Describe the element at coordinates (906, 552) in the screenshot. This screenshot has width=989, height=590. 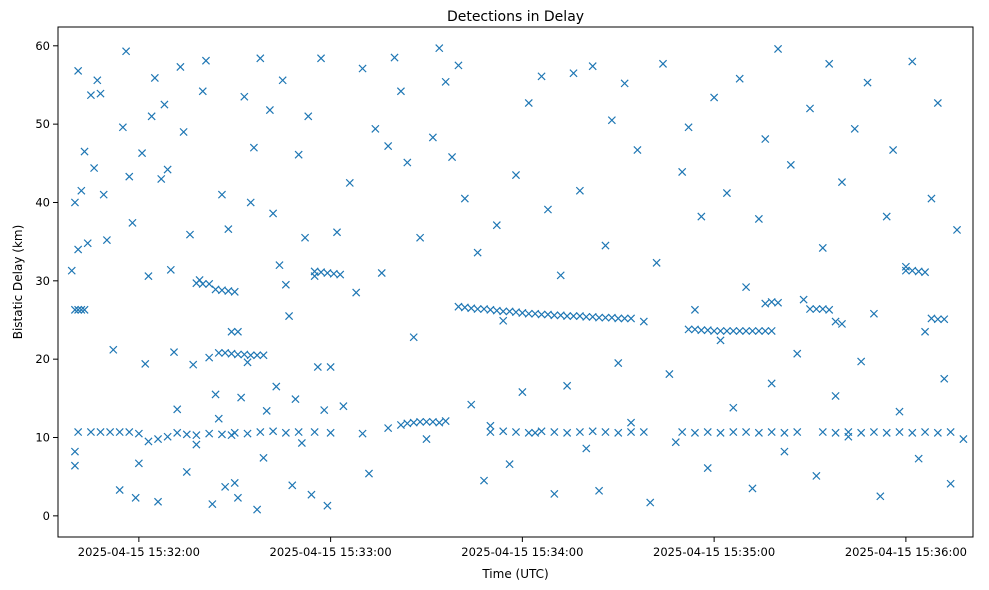
I see `x-tick-label: 2025-04-15 15:36:00` at that location.